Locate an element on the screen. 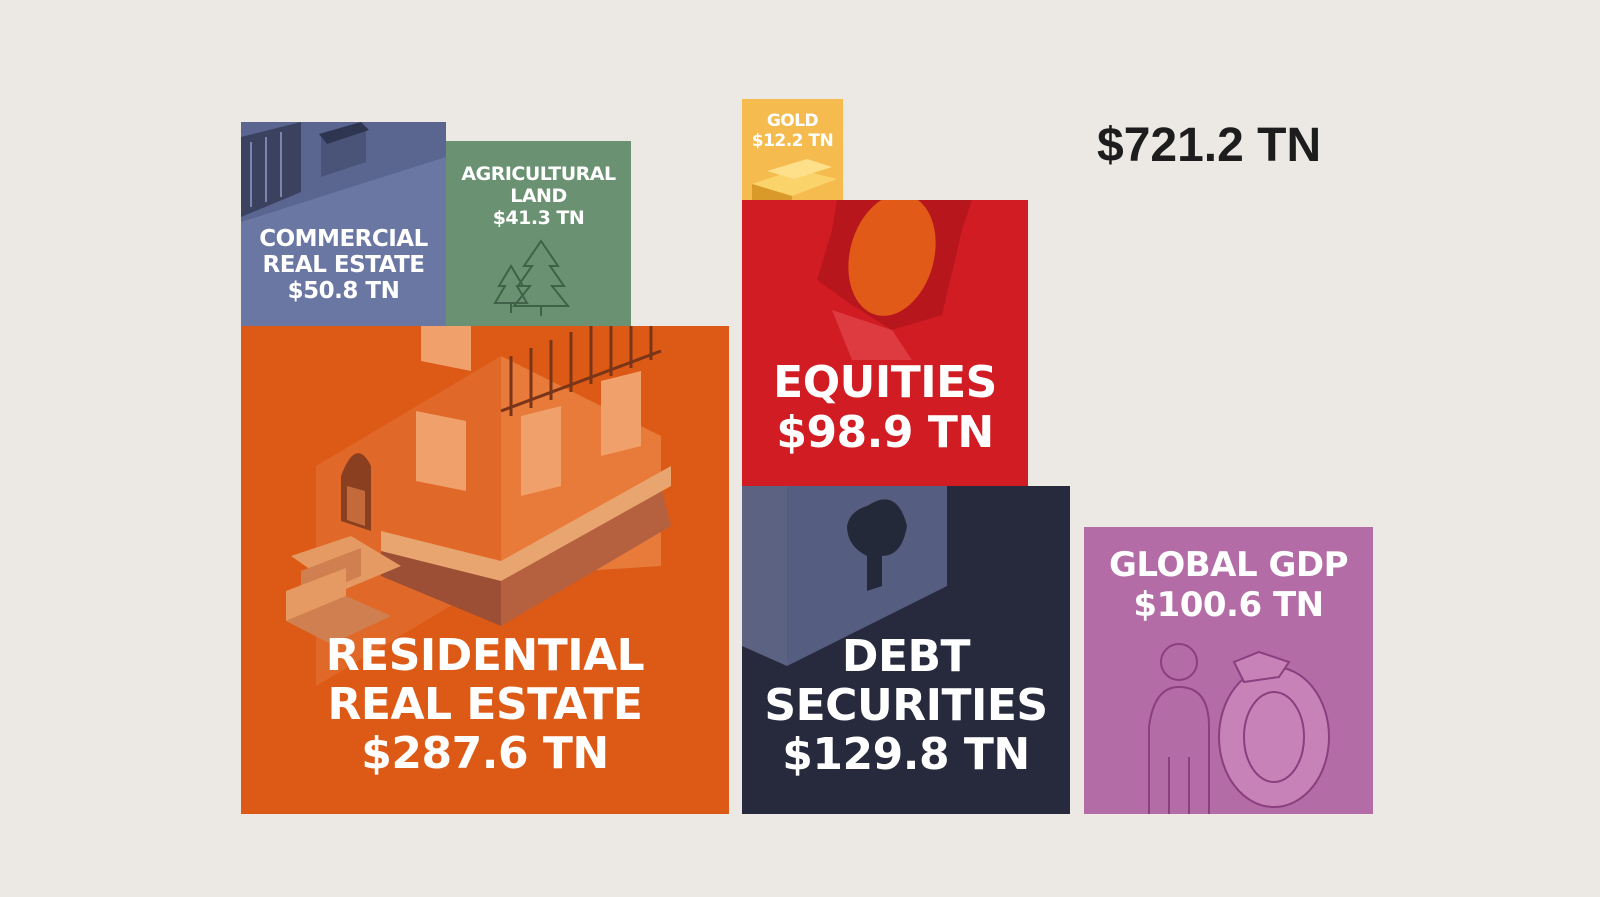  agricultural-value: $41.3 TN is located at coordinates (538, 218).